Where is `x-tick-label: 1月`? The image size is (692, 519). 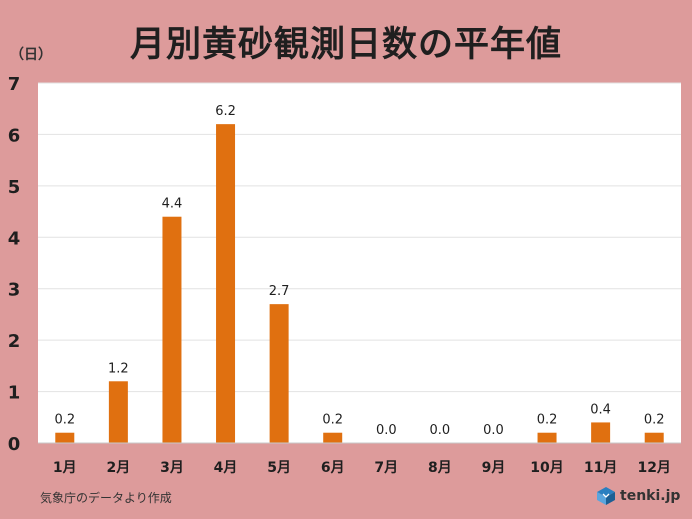 x-tick-label: 1月 is located at coordinates (65, 468).